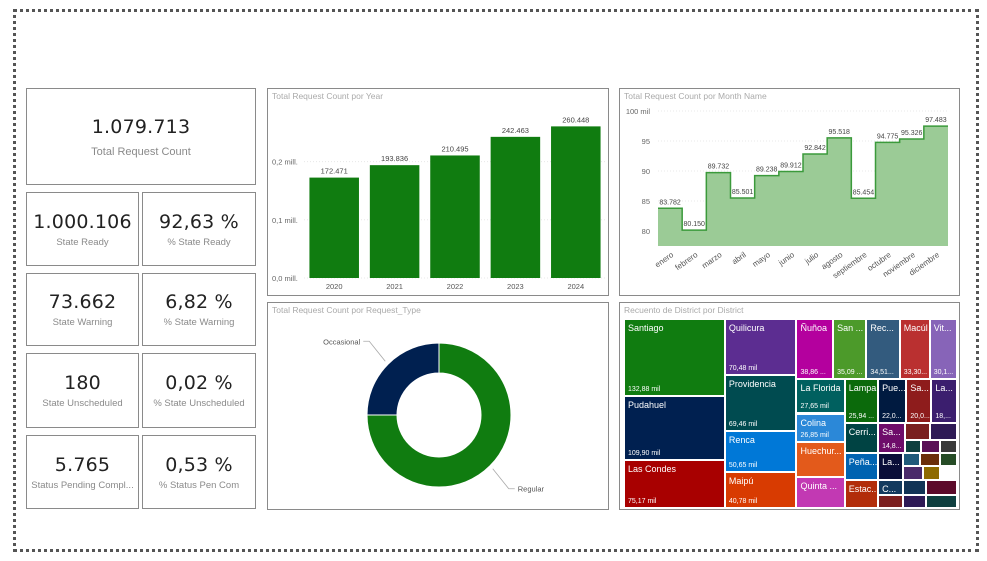  Describe the element at coordinates (199, 383) in the screenshot. I see `kpi-value: 0,02 %` at that location.